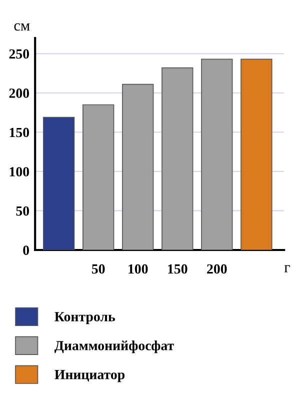  Describe the element at coordinates (20, 171) in the screenshot. I see `y-tick-label: 100` at that location.